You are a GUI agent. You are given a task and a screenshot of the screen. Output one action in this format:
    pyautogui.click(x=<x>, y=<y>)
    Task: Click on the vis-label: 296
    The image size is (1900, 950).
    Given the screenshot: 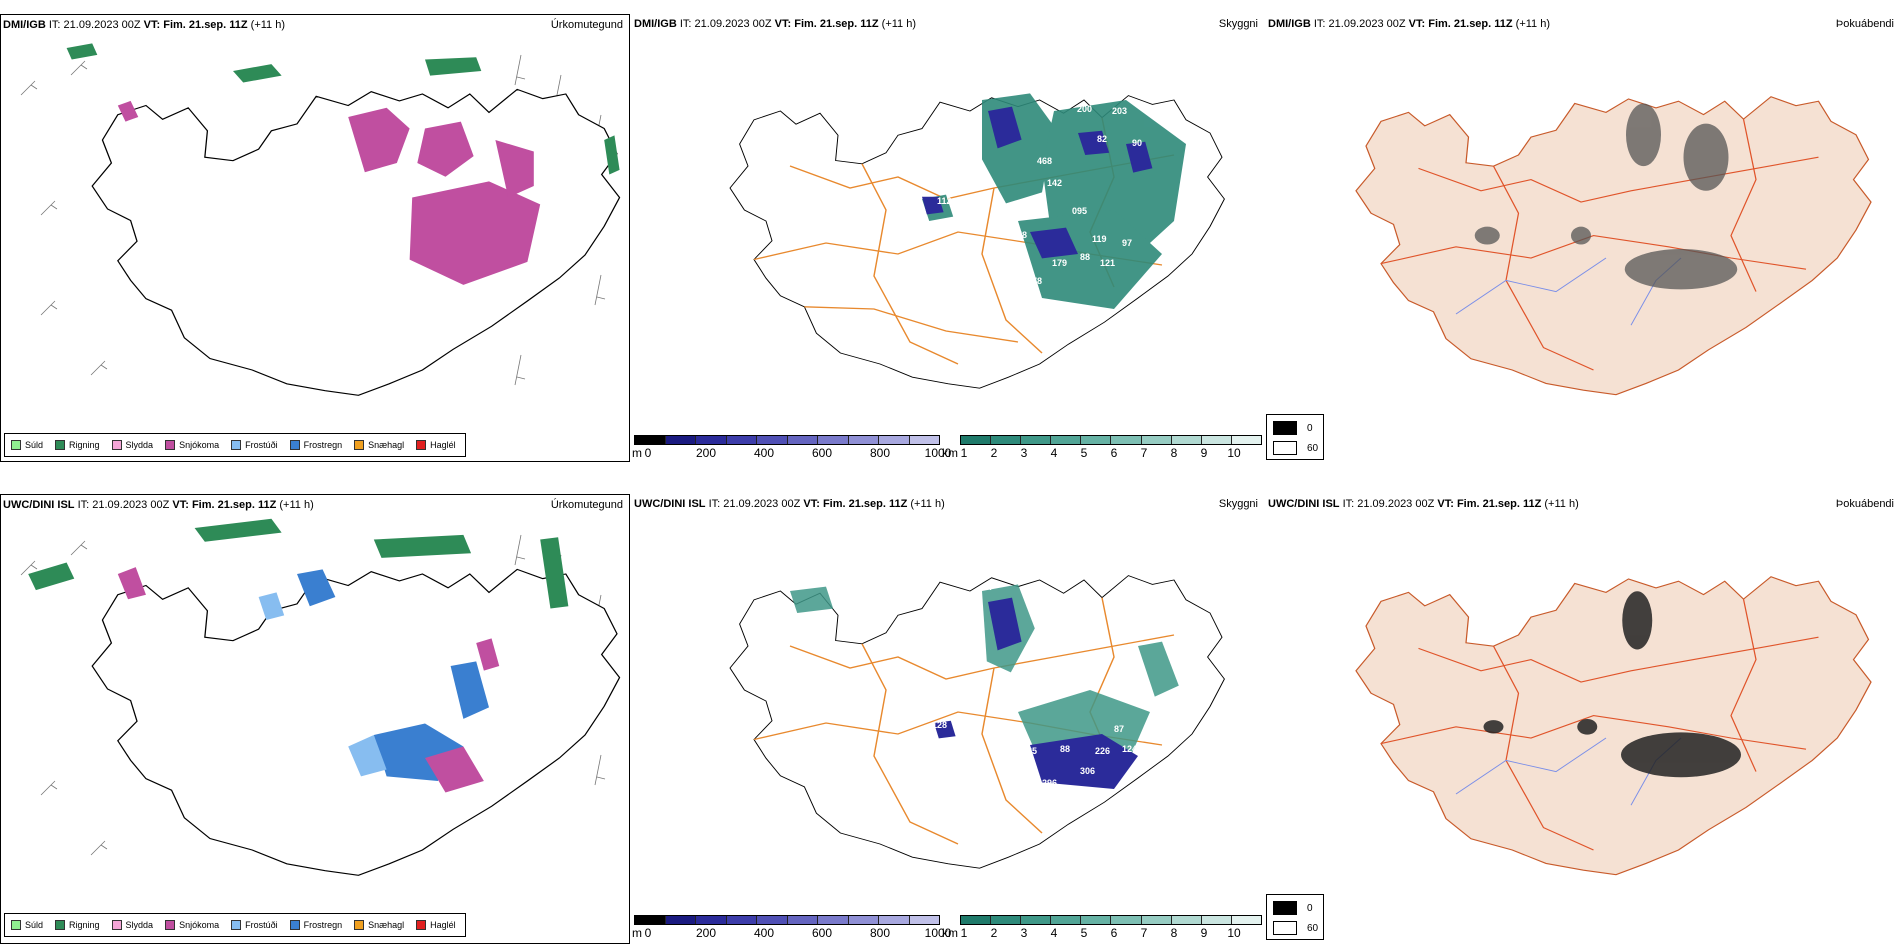 What is the action you would take?
    pyautogui.click(x=1049, y=783)
    